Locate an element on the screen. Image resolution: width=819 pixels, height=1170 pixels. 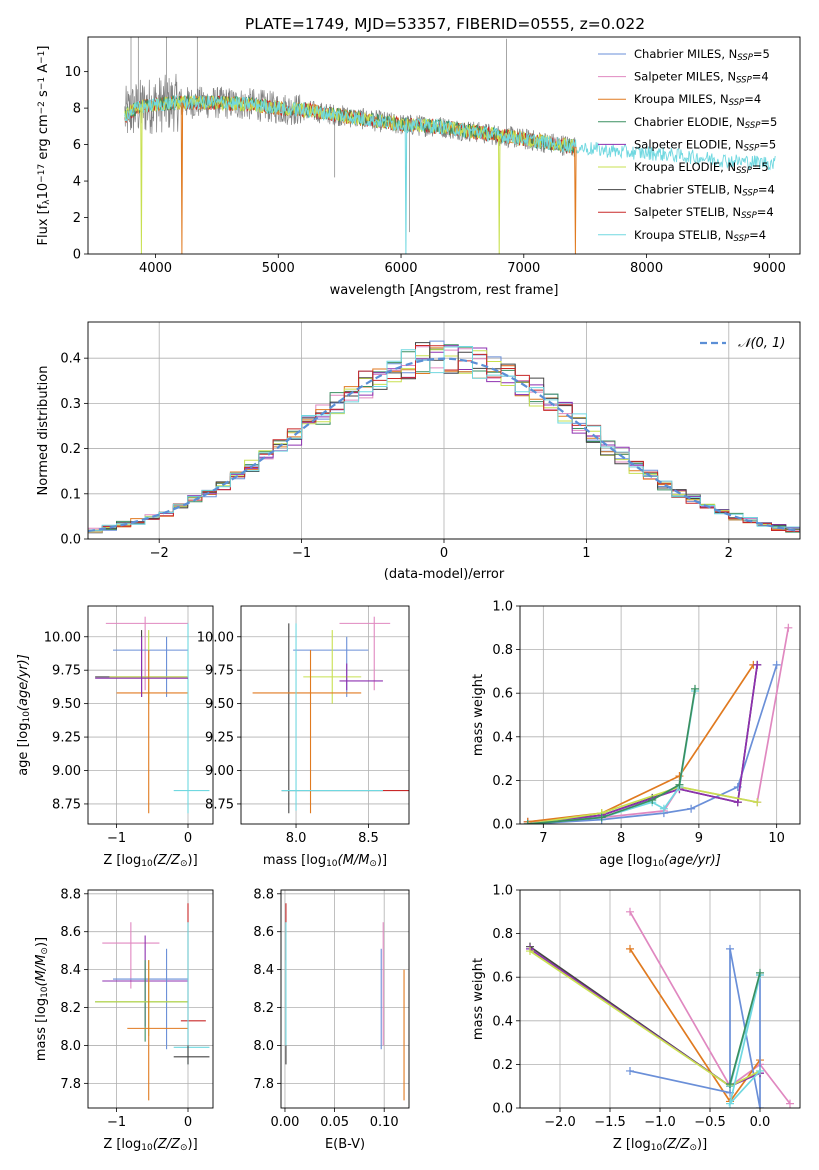
x-tick-label: 0 is located at coordinates (188, 838).